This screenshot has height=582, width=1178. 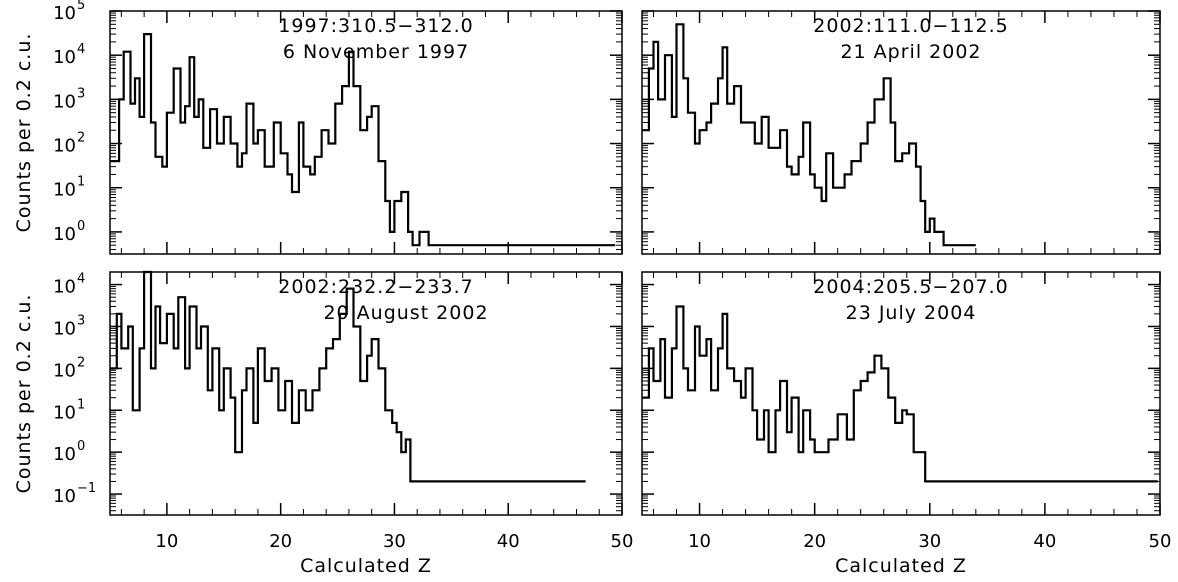 I want to click on panel-title-line1: 2002:111.0−112.5, so click(x=910, y=26).